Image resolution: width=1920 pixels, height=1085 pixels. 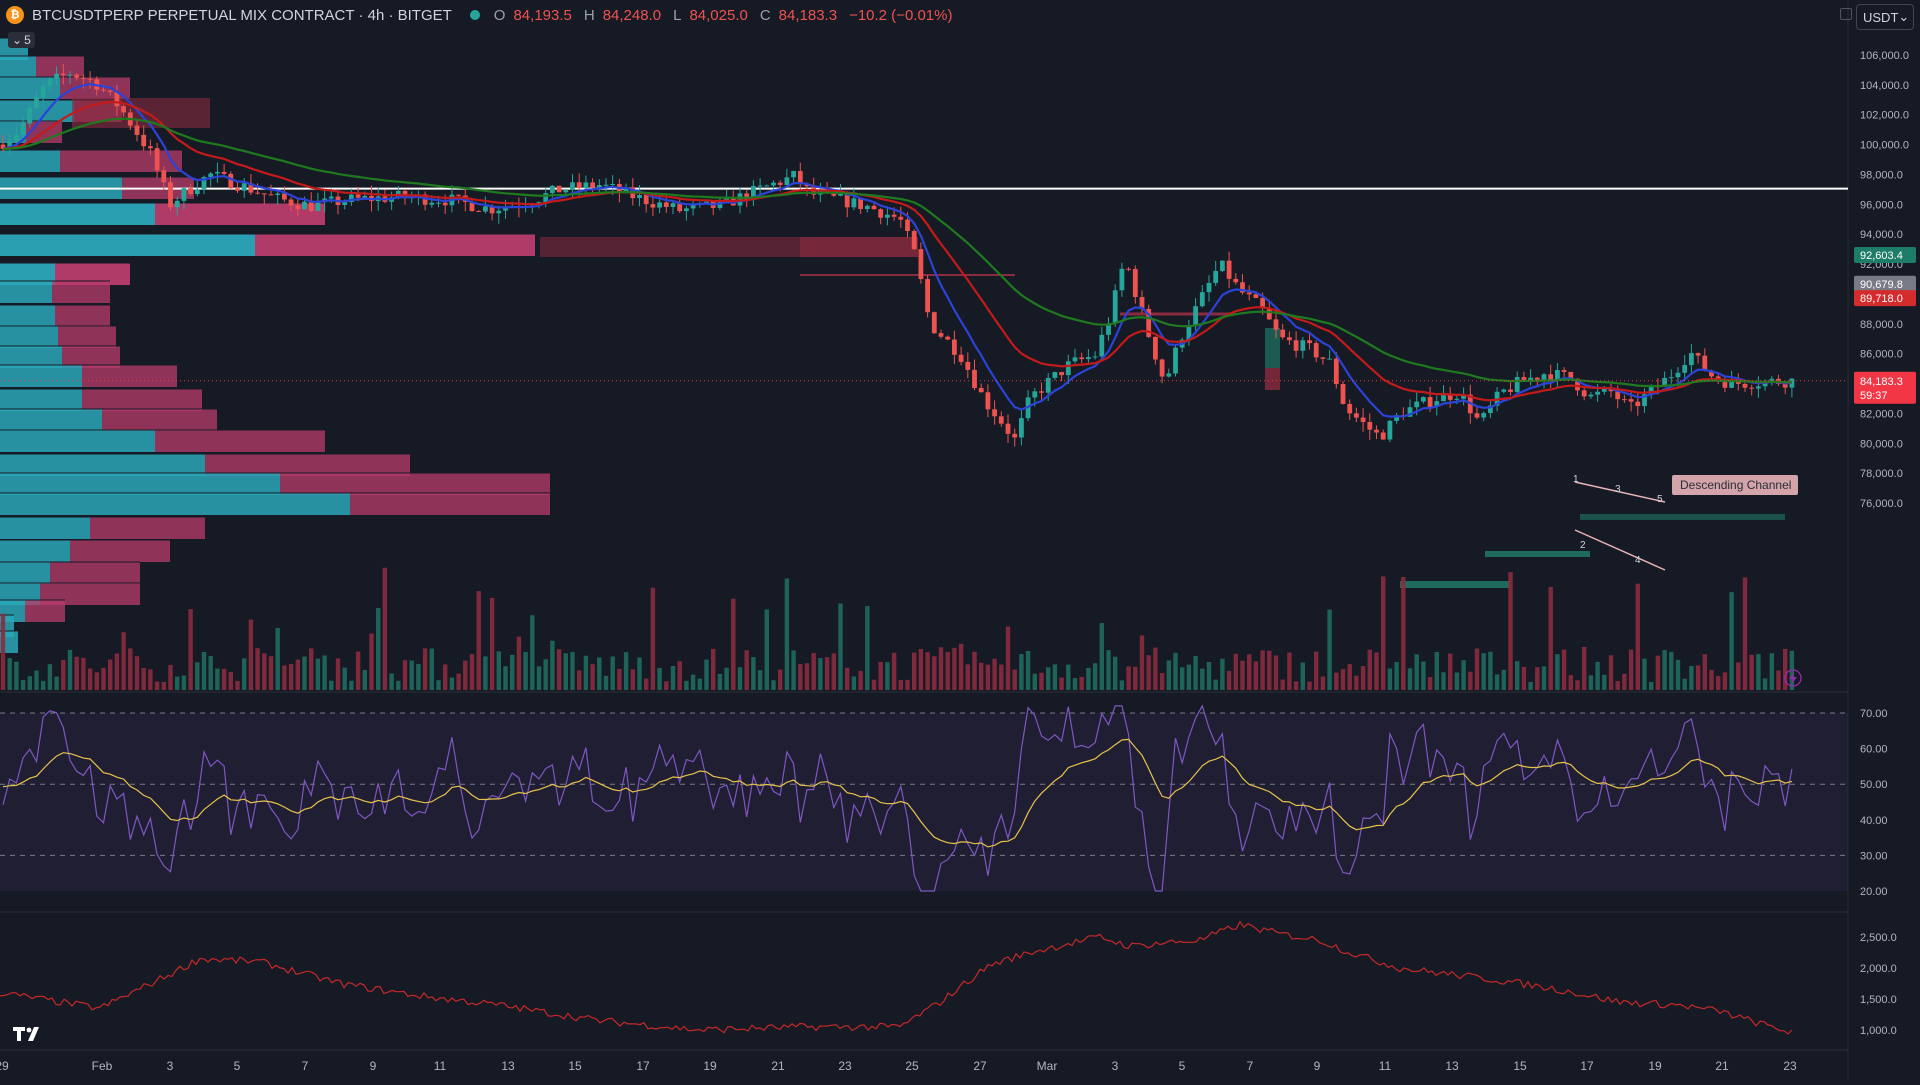 I want to click on lightning-icon, so click(x=1793, y=678).